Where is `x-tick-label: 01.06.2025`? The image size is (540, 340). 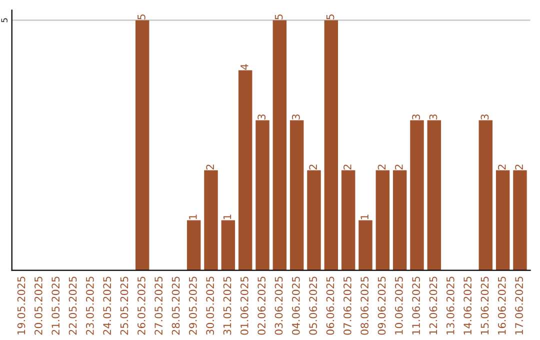 x-tick-label: 01.06.2025 is located at coordinates (244, 305).